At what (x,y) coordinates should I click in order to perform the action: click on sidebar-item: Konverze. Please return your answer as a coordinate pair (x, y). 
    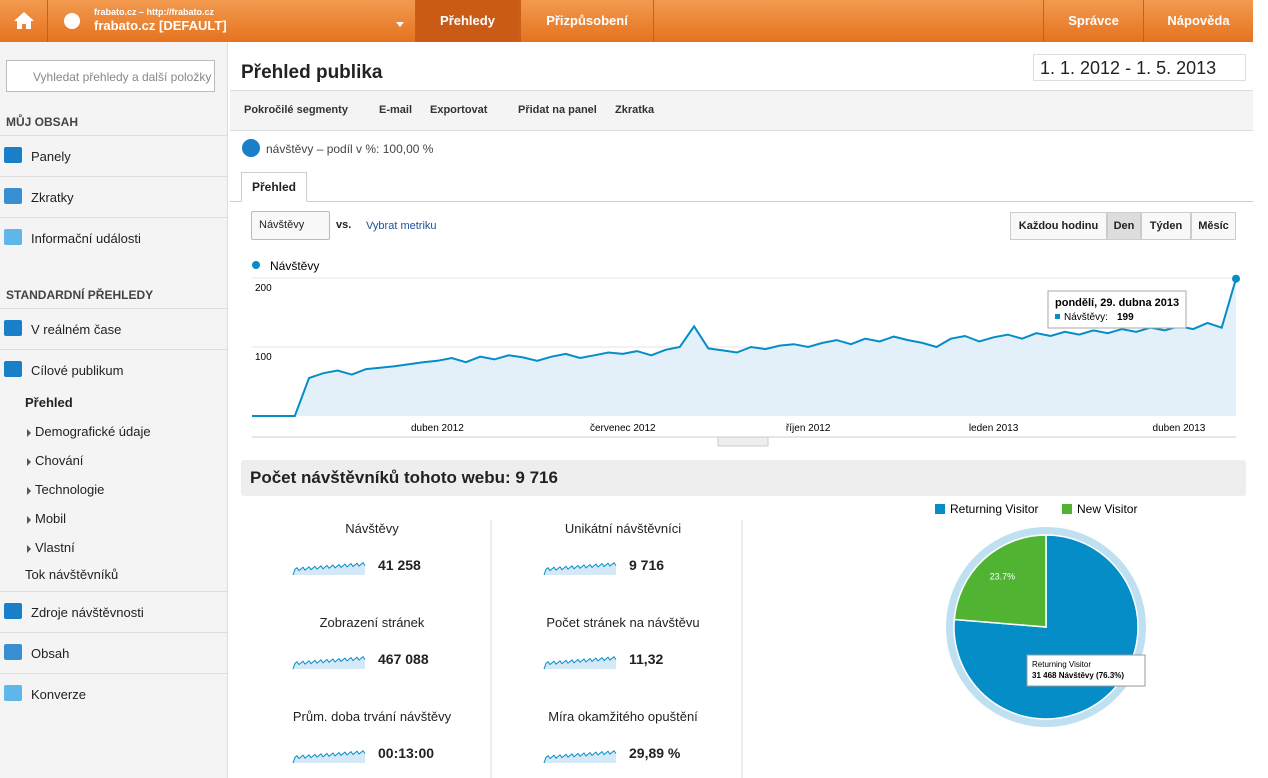
    Looking at the image, I should click on (113, 693).